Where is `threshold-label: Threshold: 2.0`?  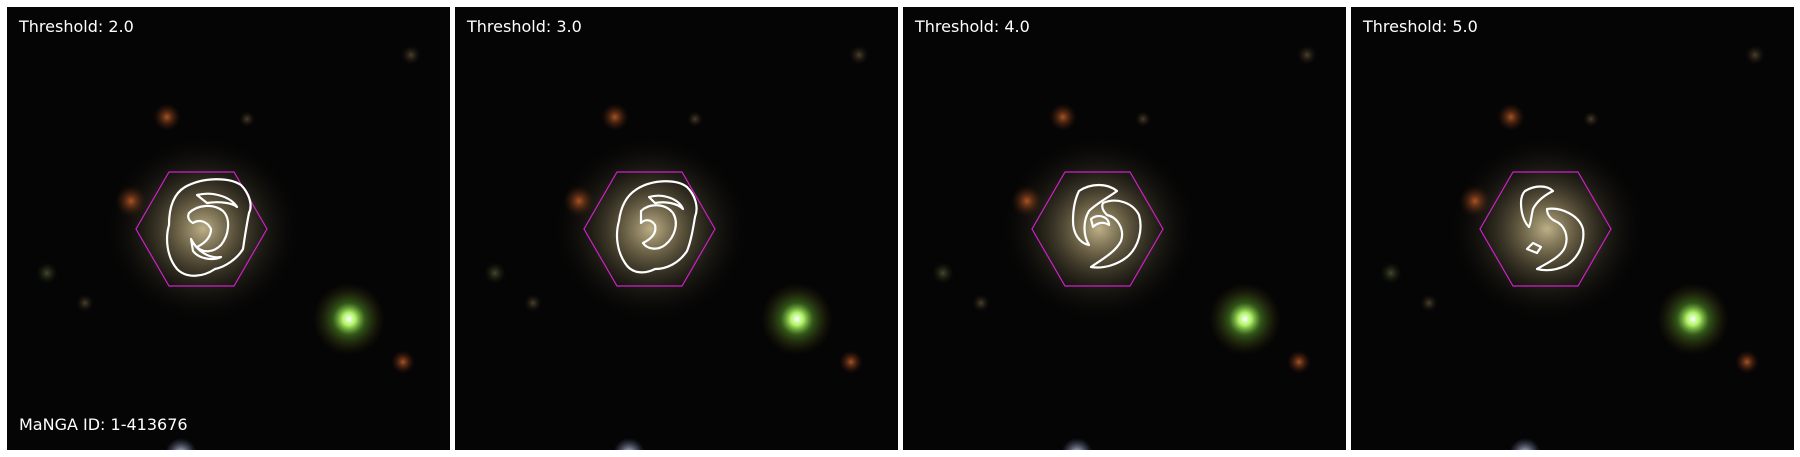
threshold-label: Threshold: 2.0 is located at coordinates (76, 26).